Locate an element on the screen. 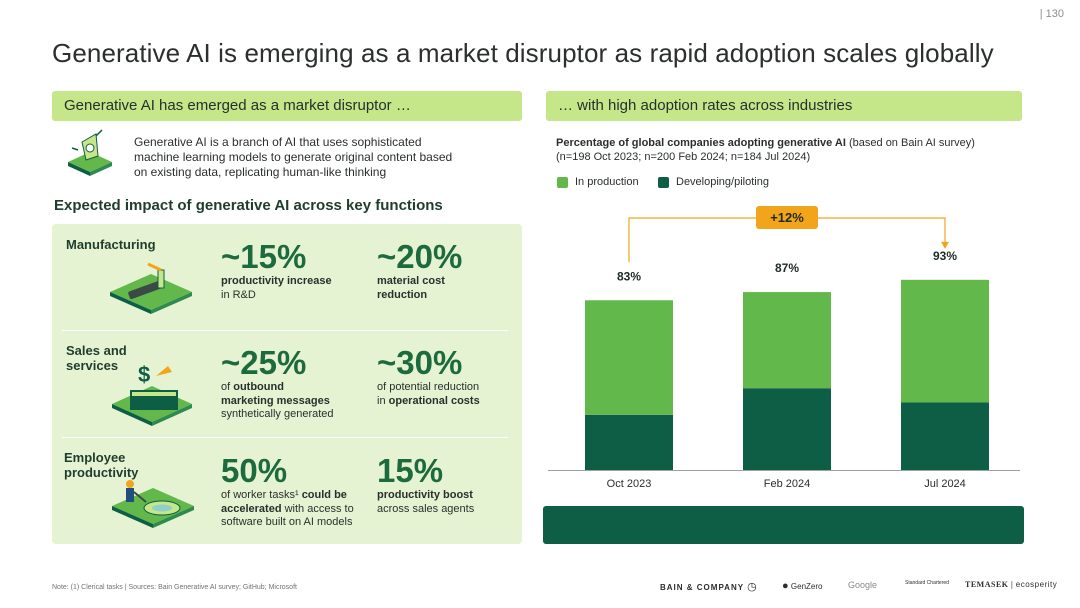 This screenshot has width=1080, height=608. stat-description: productivity increase in R&D is located at coordinates (276, 288).